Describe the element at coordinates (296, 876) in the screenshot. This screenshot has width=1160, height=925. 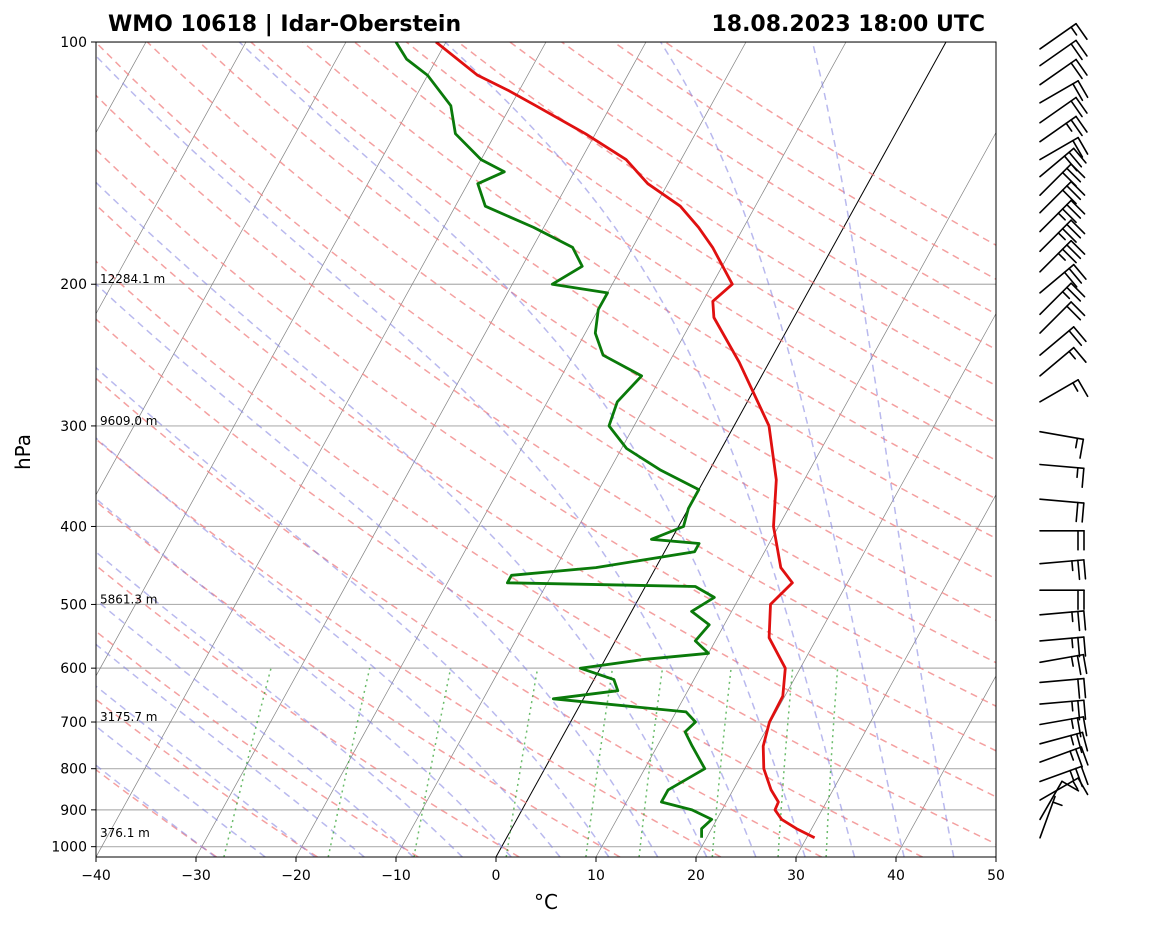
I see `x-tick-label: −20` at that location.